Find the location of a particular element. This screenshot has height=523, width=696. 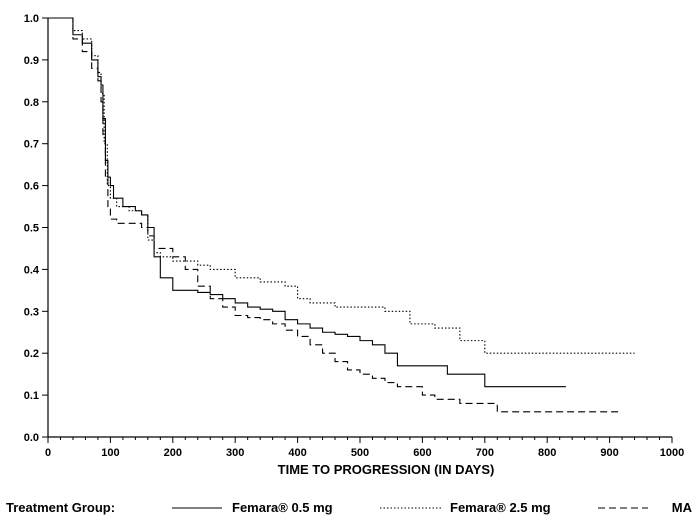

y-tick-label: 0.0 is located at coordinates (31, 438).